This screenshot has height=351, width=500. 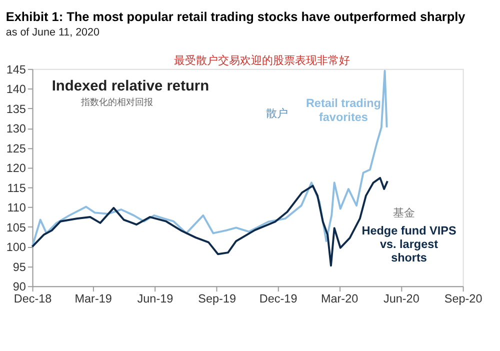 I want to click on x-tick-label: Dec-19, so click(x=278, y=299).